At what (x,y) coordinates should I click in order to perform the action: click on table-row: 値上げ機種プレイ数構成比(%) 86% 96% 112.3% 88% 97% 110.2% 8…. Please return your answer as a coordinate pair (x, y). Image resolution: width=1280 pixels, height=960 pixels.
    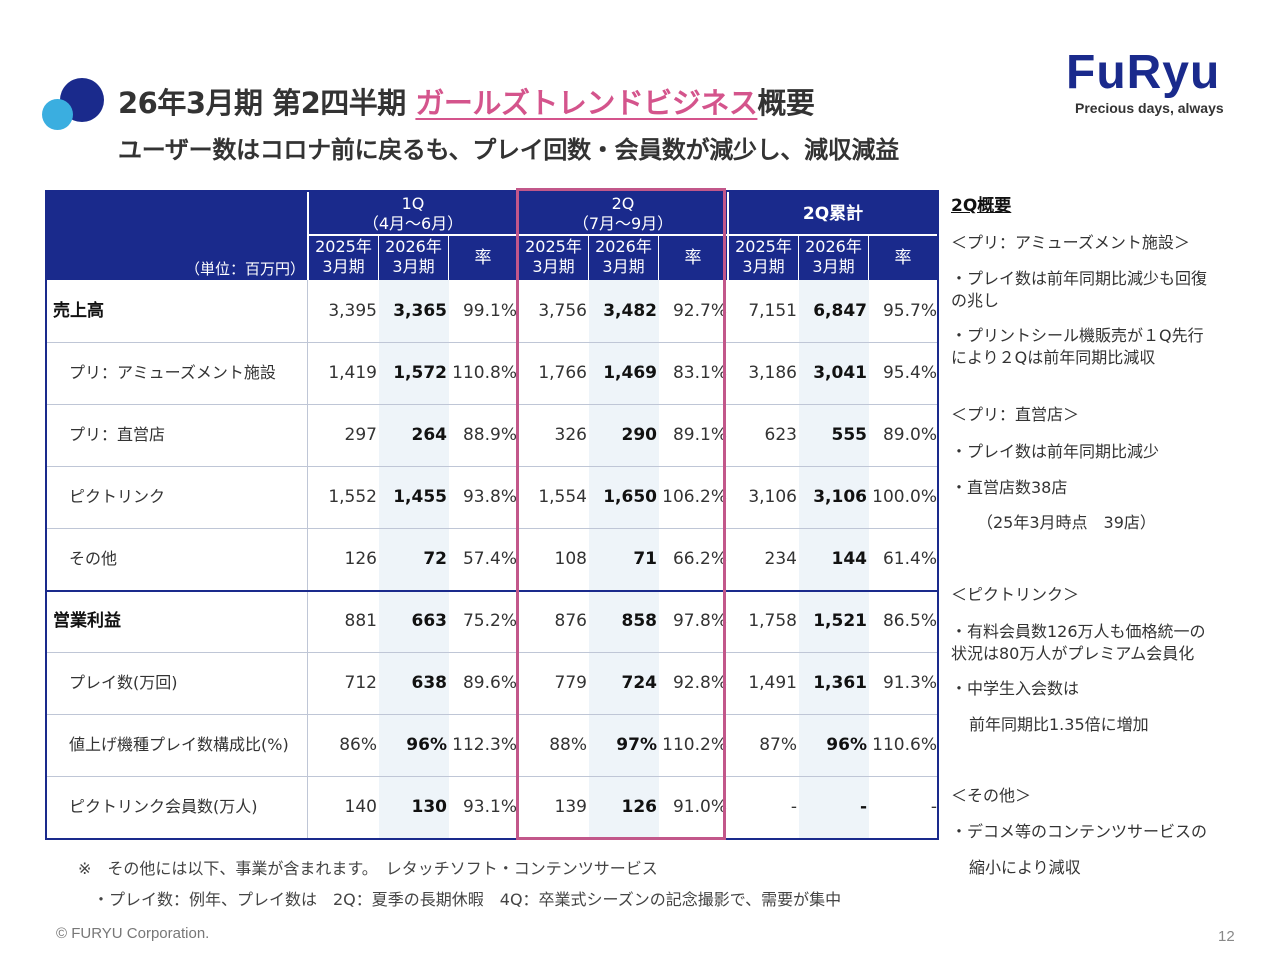
    Looking at the image, I should click on (492, 745).